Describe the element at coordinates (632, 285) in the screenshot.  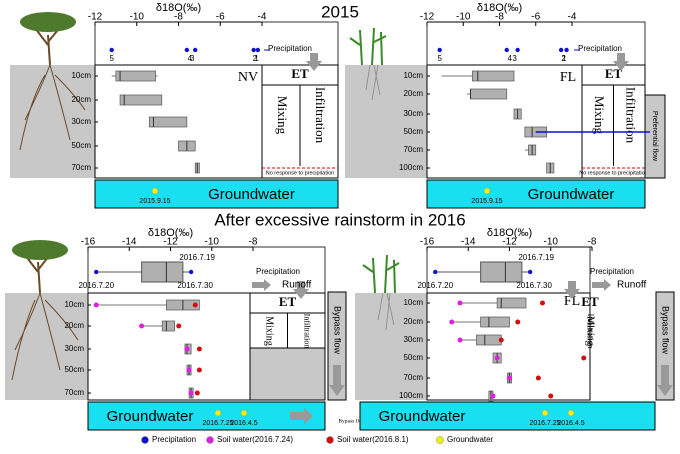
I see `runoff-label: Runoff` at that location.